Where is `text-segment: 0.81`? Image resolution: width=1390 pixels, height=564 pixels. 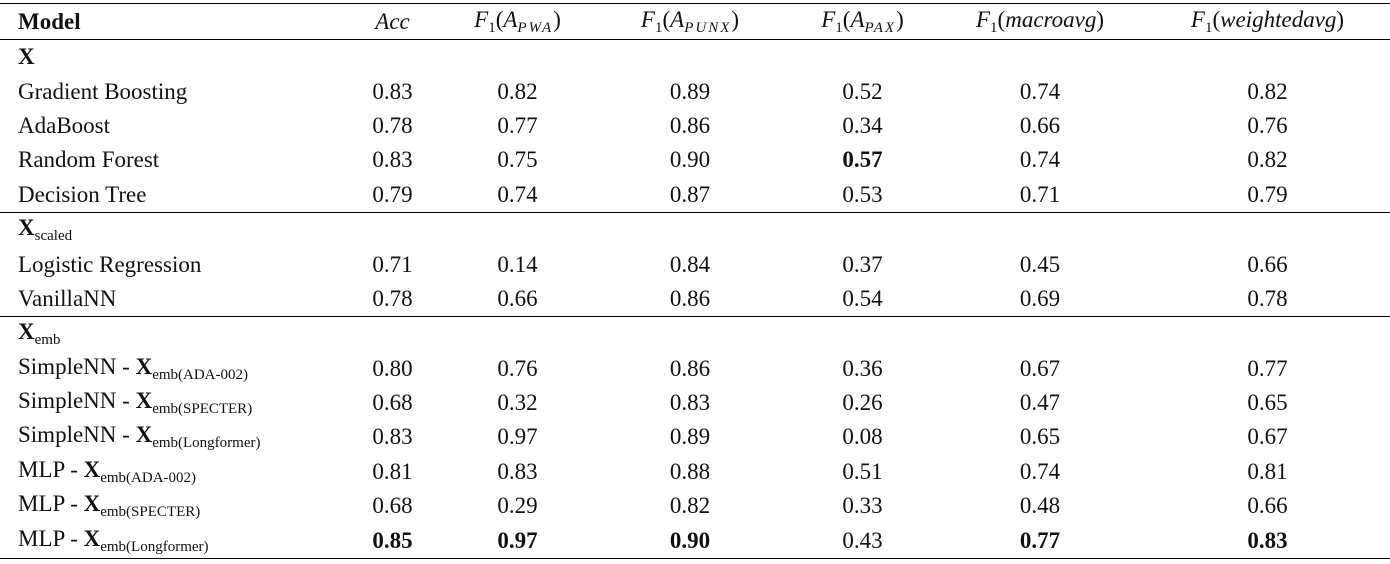
text-segment: 0.81 is located at coordinates (1267, 471).